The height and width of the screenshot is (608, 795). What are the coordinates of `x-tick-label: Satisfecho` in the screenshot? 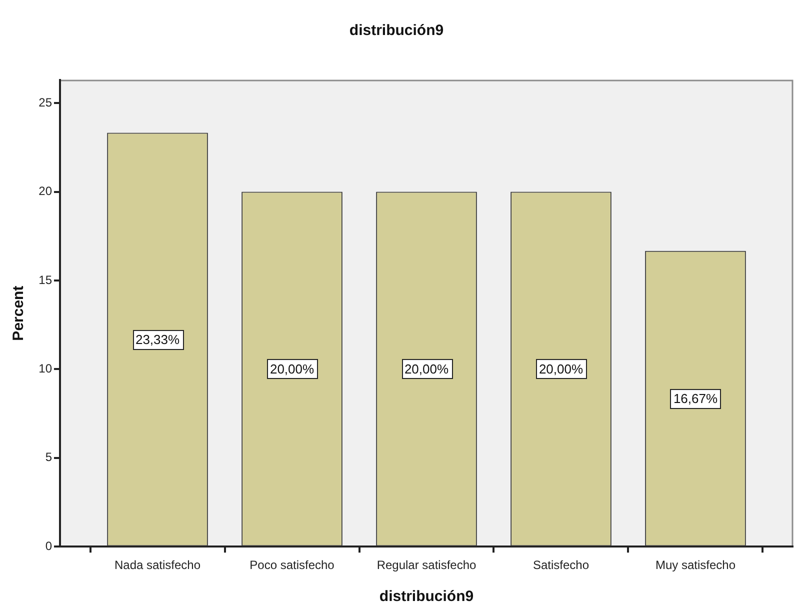 It's located at (561, 565).